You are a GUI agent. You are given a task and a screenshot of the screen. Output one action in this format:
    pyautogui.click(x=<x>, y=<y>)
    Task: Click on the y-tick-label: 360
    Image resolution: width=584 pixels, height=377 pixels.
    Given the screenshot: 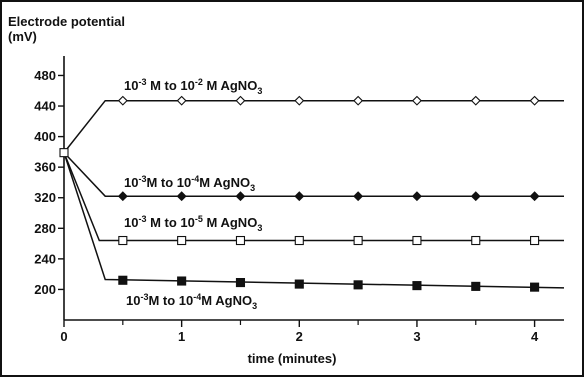 What is the action you would take?
    pyautogui.click(x=45, y=167)
    